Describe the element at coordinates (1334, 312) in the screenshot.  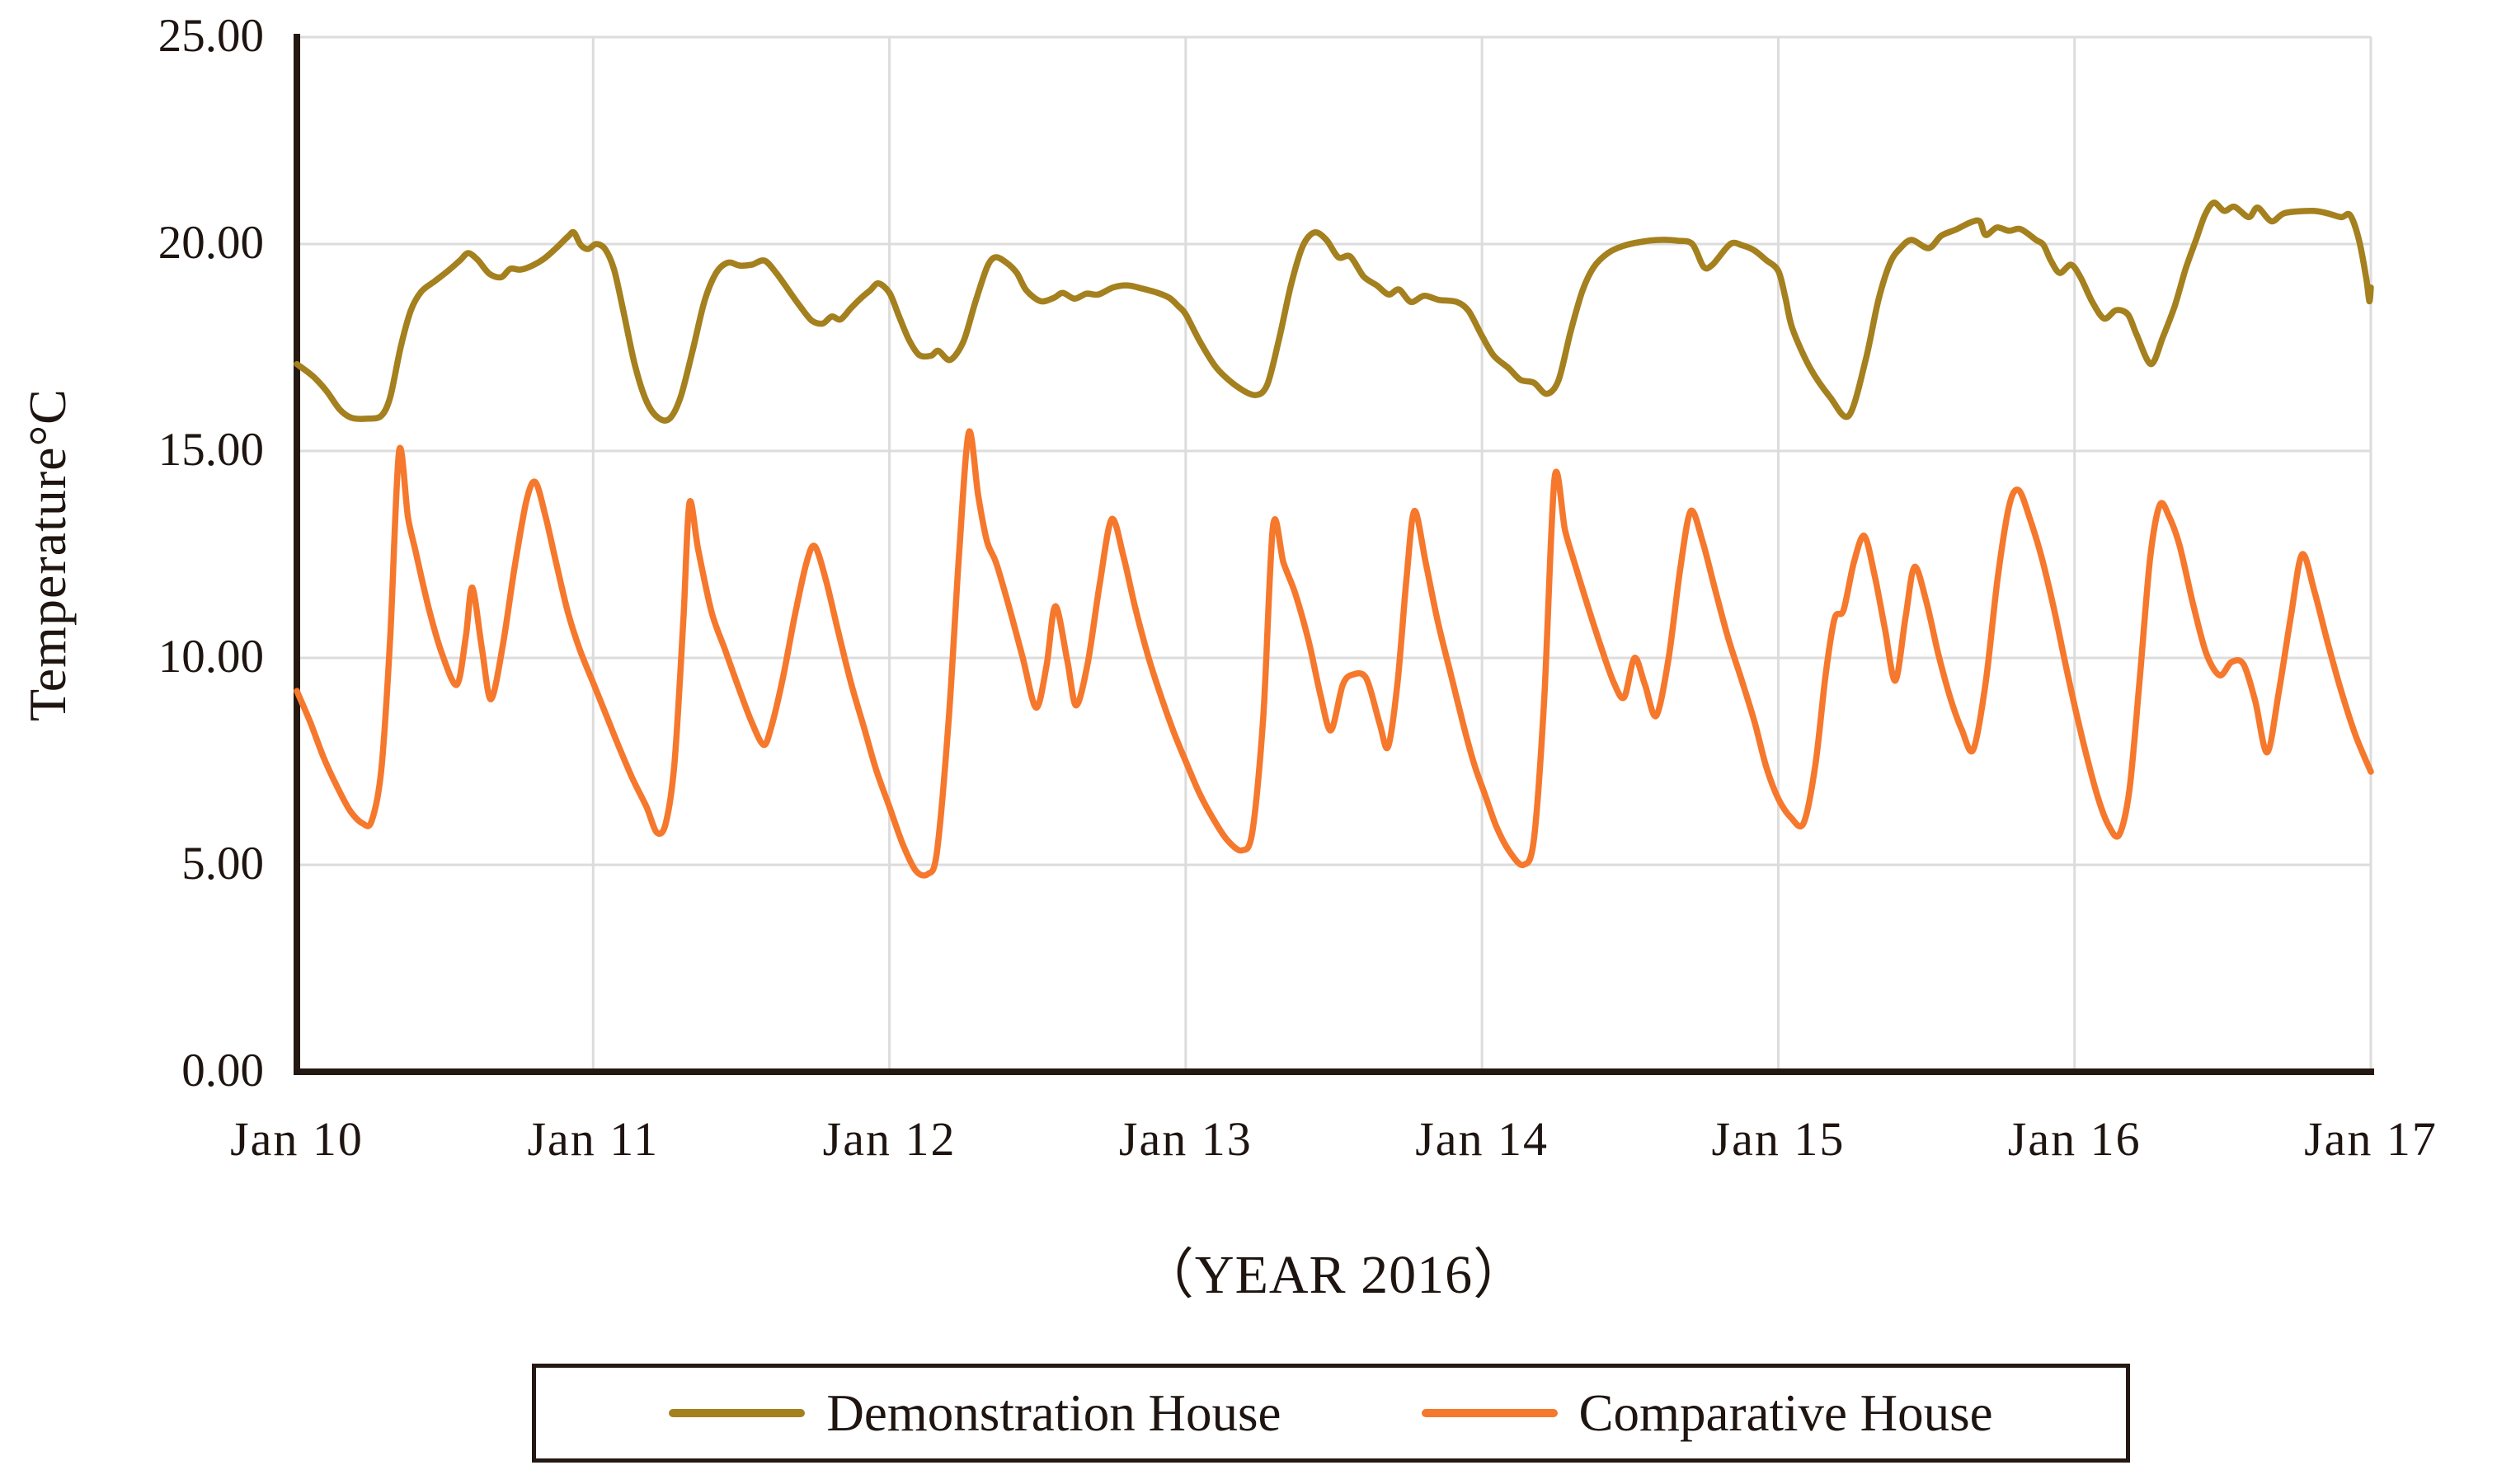
I see `series-line-demonstration-house` at that location.